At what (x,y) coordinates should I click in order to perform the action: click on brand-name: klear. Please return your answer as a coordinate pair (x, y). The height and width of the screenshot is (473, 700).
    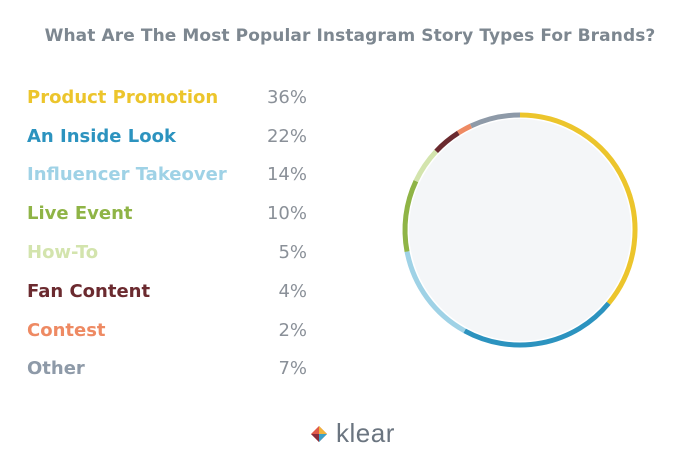
    Looking at the image, I should click on (365, 433).